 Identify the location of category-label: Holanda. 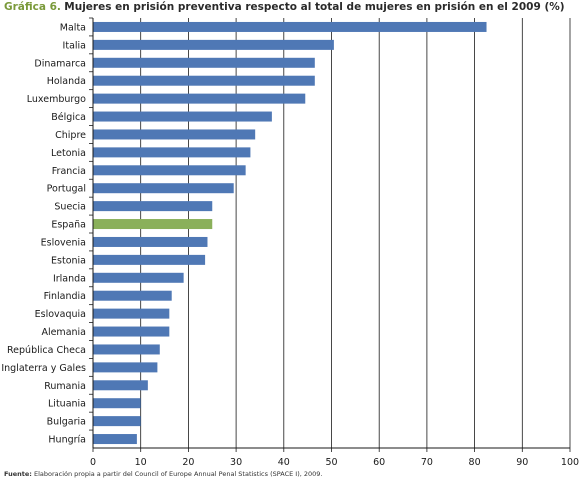
(66, 81).